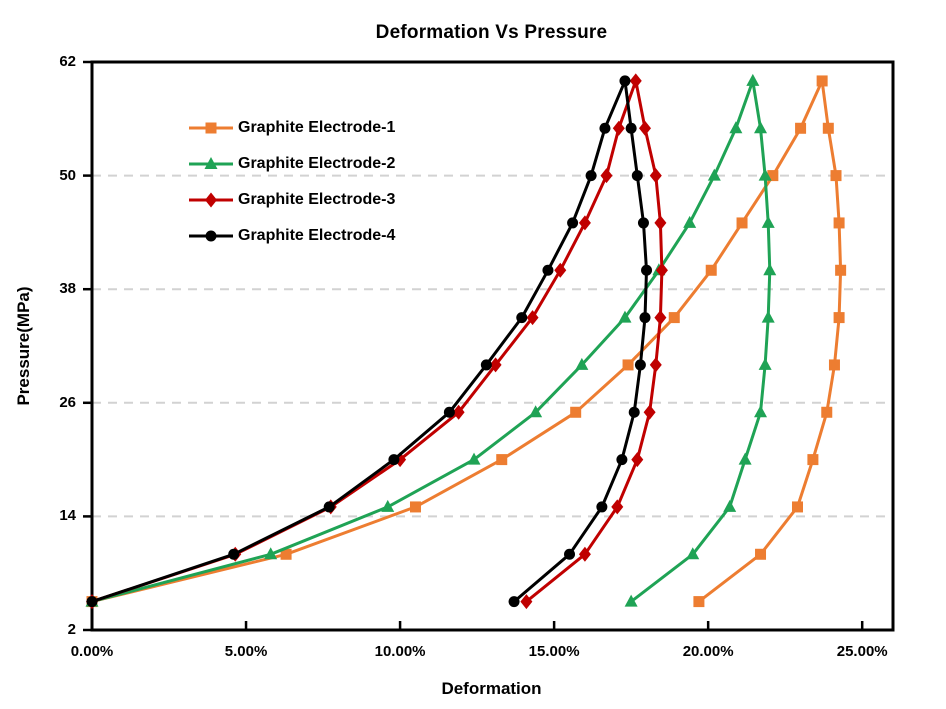  Describe the element at coordinates (491, 688) in the screenshot. I see `x-axis-title: Deformation` at that location.